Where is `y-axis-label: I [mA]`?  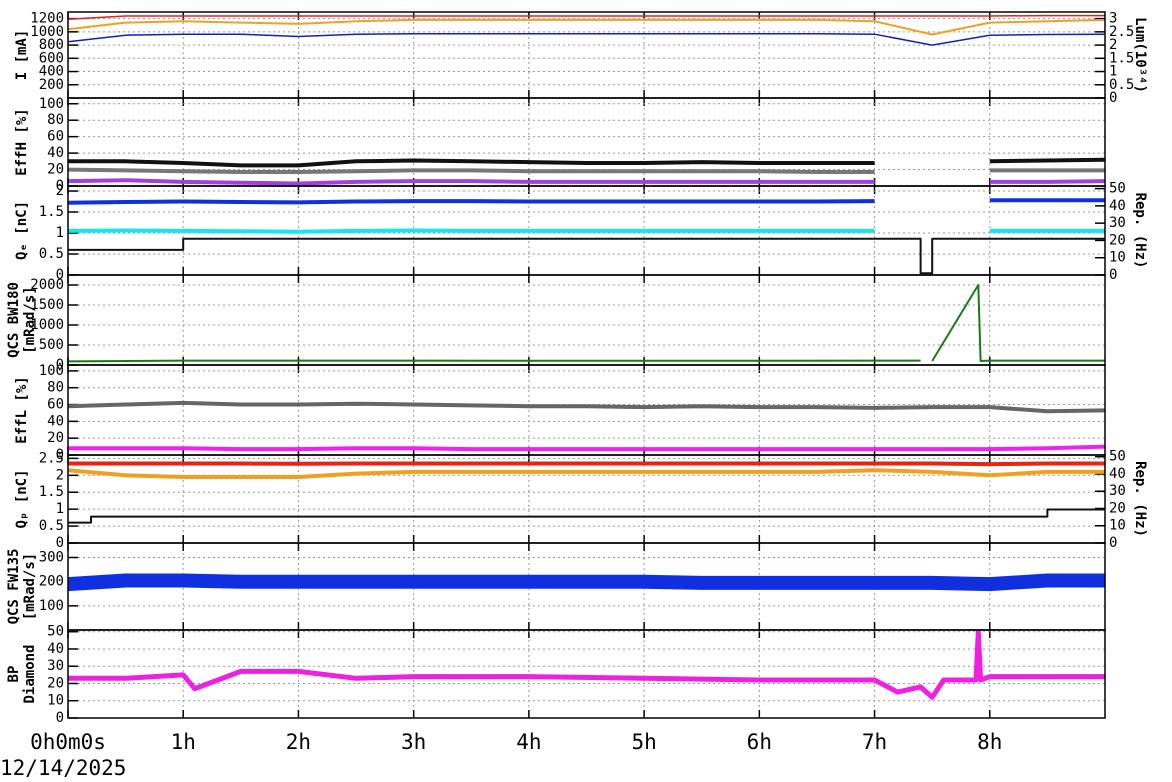 y-axis-label: I [mA] is located at coordinates (22, 55).